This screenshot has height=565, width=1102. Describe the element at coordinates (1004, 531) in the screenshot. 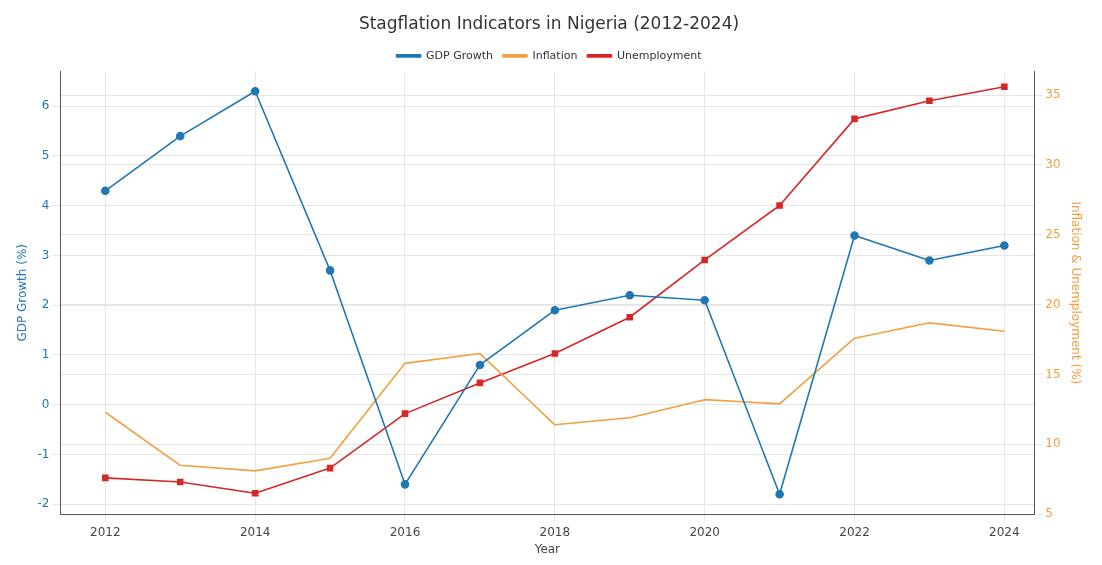

I see `x-tick-label: 2024` at that location.